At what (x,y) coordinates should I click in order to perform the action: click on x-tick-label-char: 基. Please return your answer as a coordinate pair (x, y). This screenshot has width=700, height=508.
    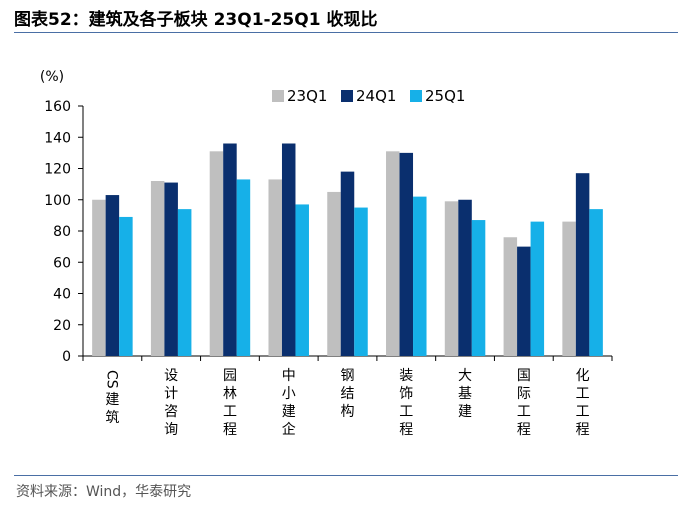
    Looking at the image, I should click on (465, 393).